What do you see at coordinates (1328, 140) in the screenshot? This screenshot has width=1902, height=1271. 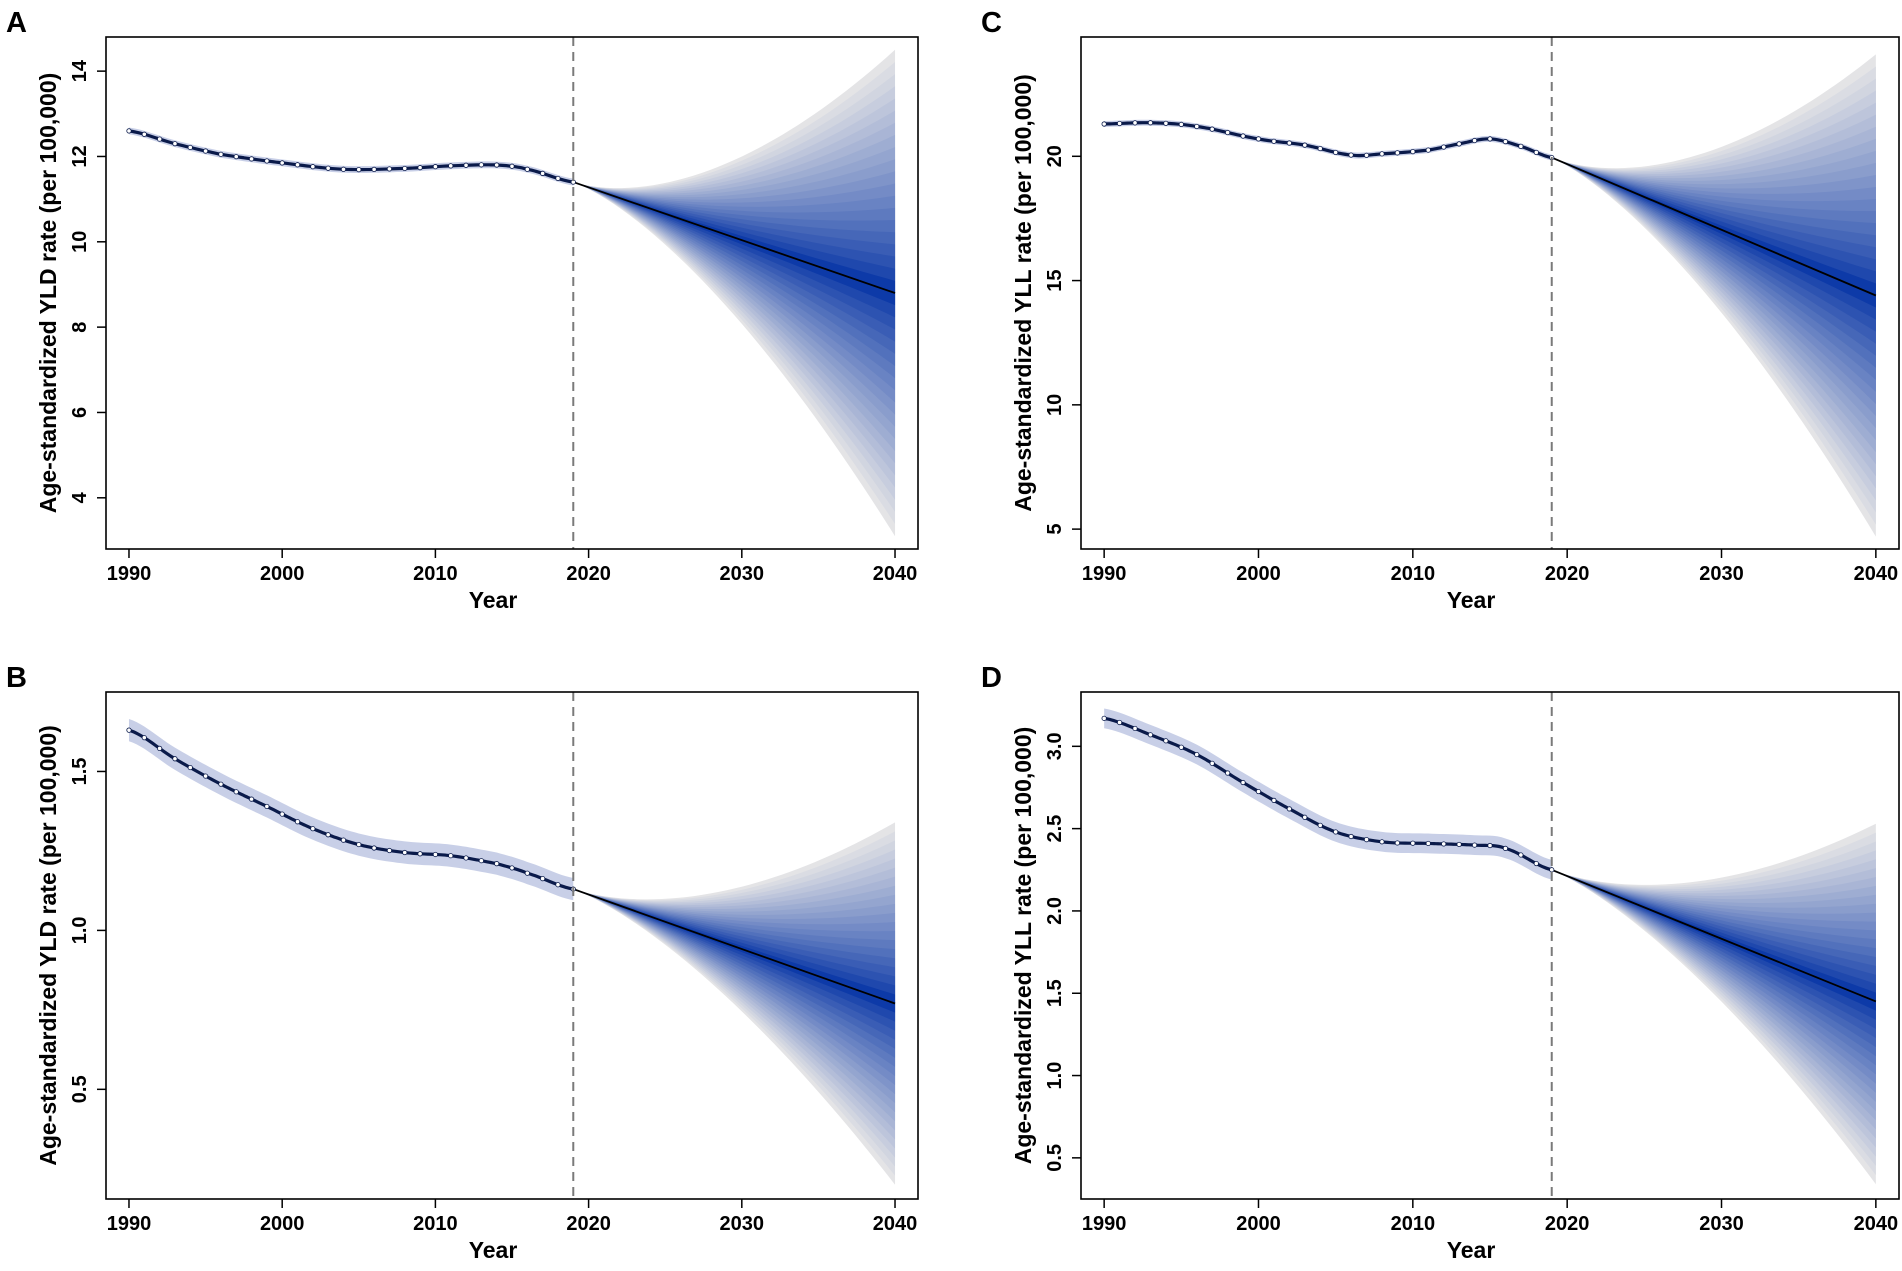 I see `history-line` at bounding box center [1328, 140].